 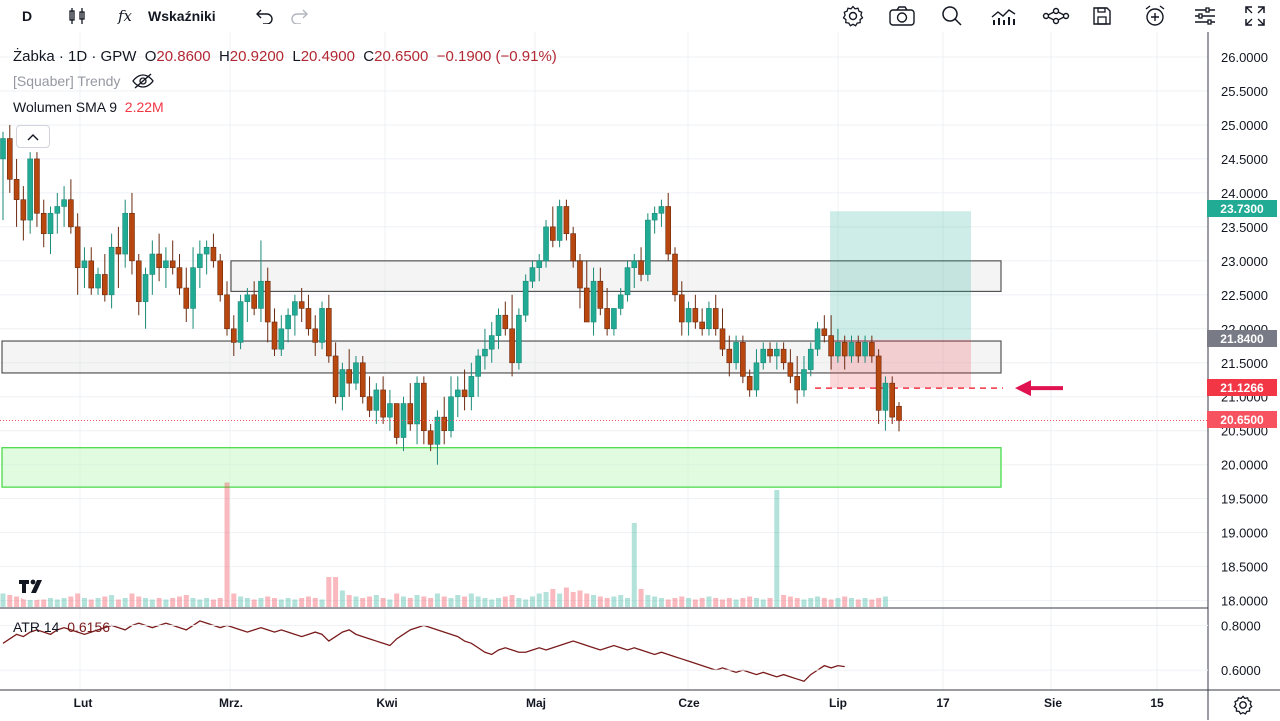 I want to click on target-price-tag: 23.7300, so click(x=1242, y=208).